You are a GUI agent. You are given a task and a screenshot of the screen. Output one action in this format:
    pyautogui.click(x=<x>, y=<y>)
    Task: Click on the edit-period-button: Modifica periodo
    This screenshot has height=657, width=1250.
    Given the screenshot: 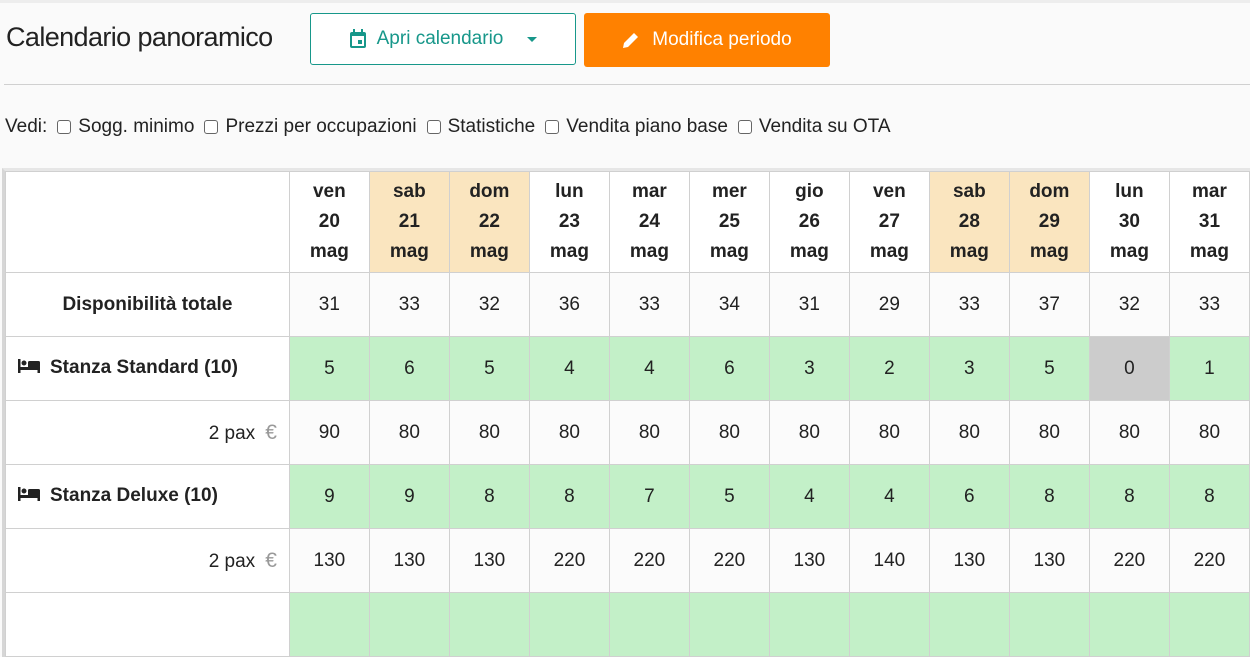 What is the action you would take?
    pyautogui.click(x=707, y=40)
    